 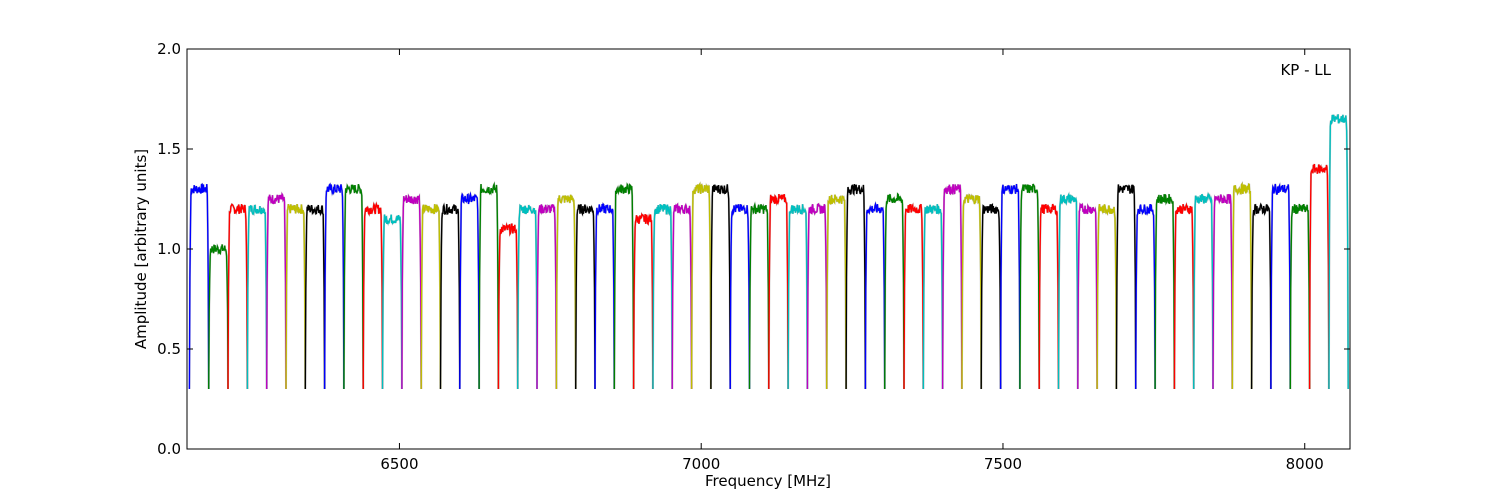 What do you see at coordinates (169, 349) in the screenshot?
I see `y-tick-label: 0.5` at bounding box center [169, 349].